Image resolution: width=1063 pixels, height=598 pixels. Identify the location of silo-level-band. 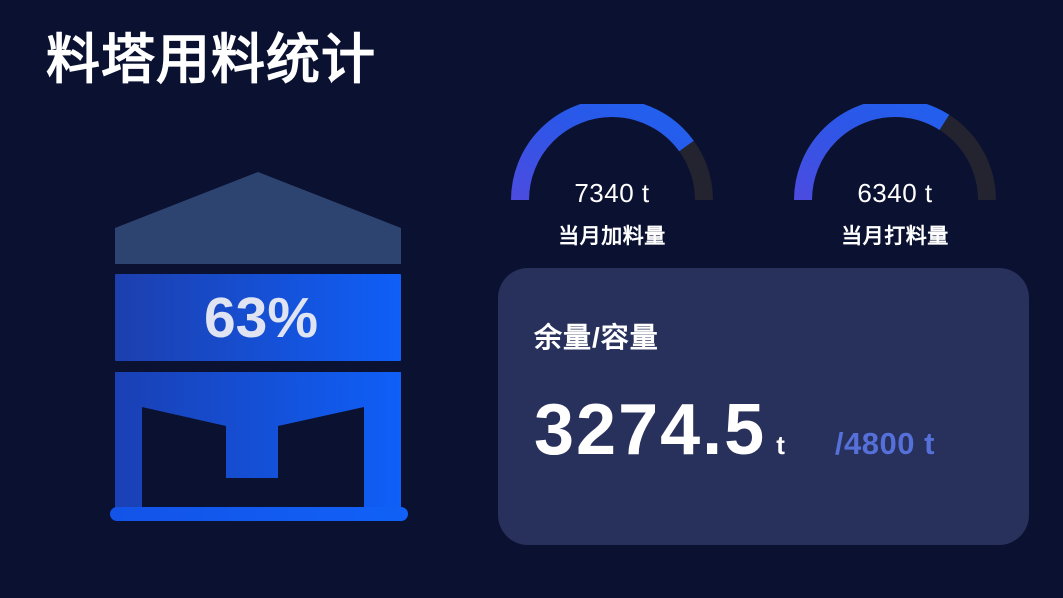
(258, 317).